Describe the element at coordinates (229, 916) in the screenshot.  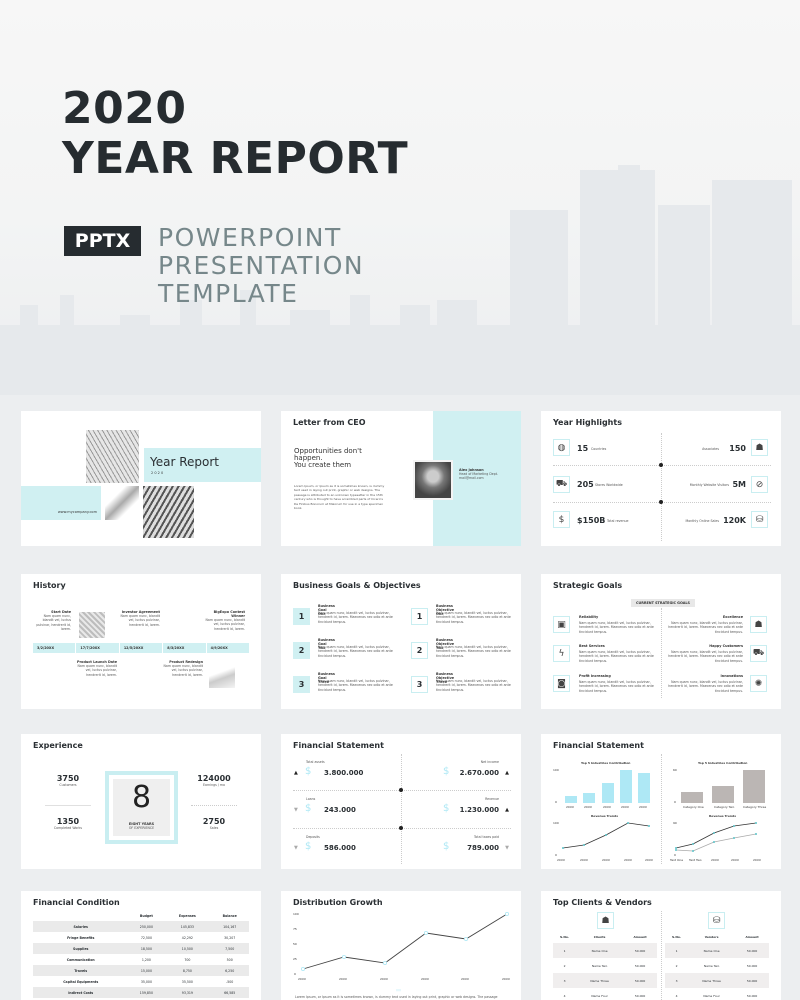
I see `column-header: Balance` at that location.